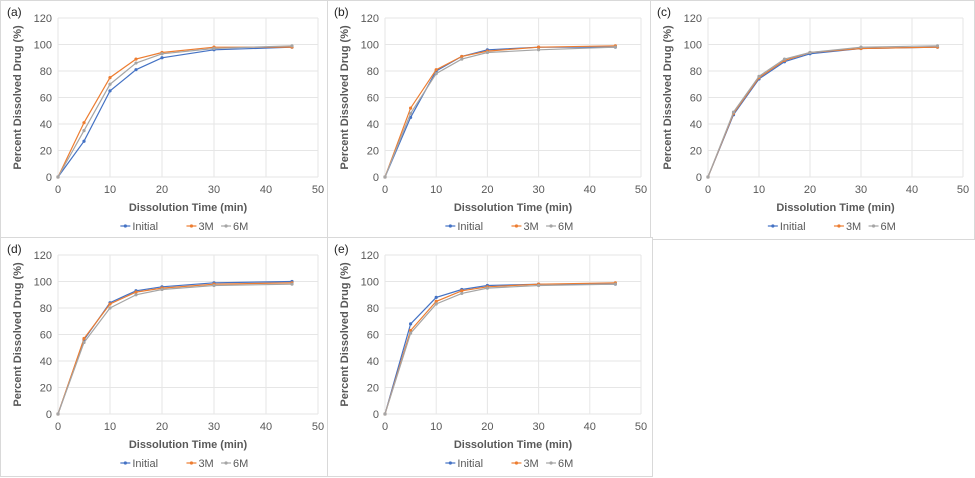 The height and width of the screenshot is (478, 975). What do you see at coordinates (240, 464) in the screenshot?
I see `legend-label: 6M` at bounding box center [240, 464].